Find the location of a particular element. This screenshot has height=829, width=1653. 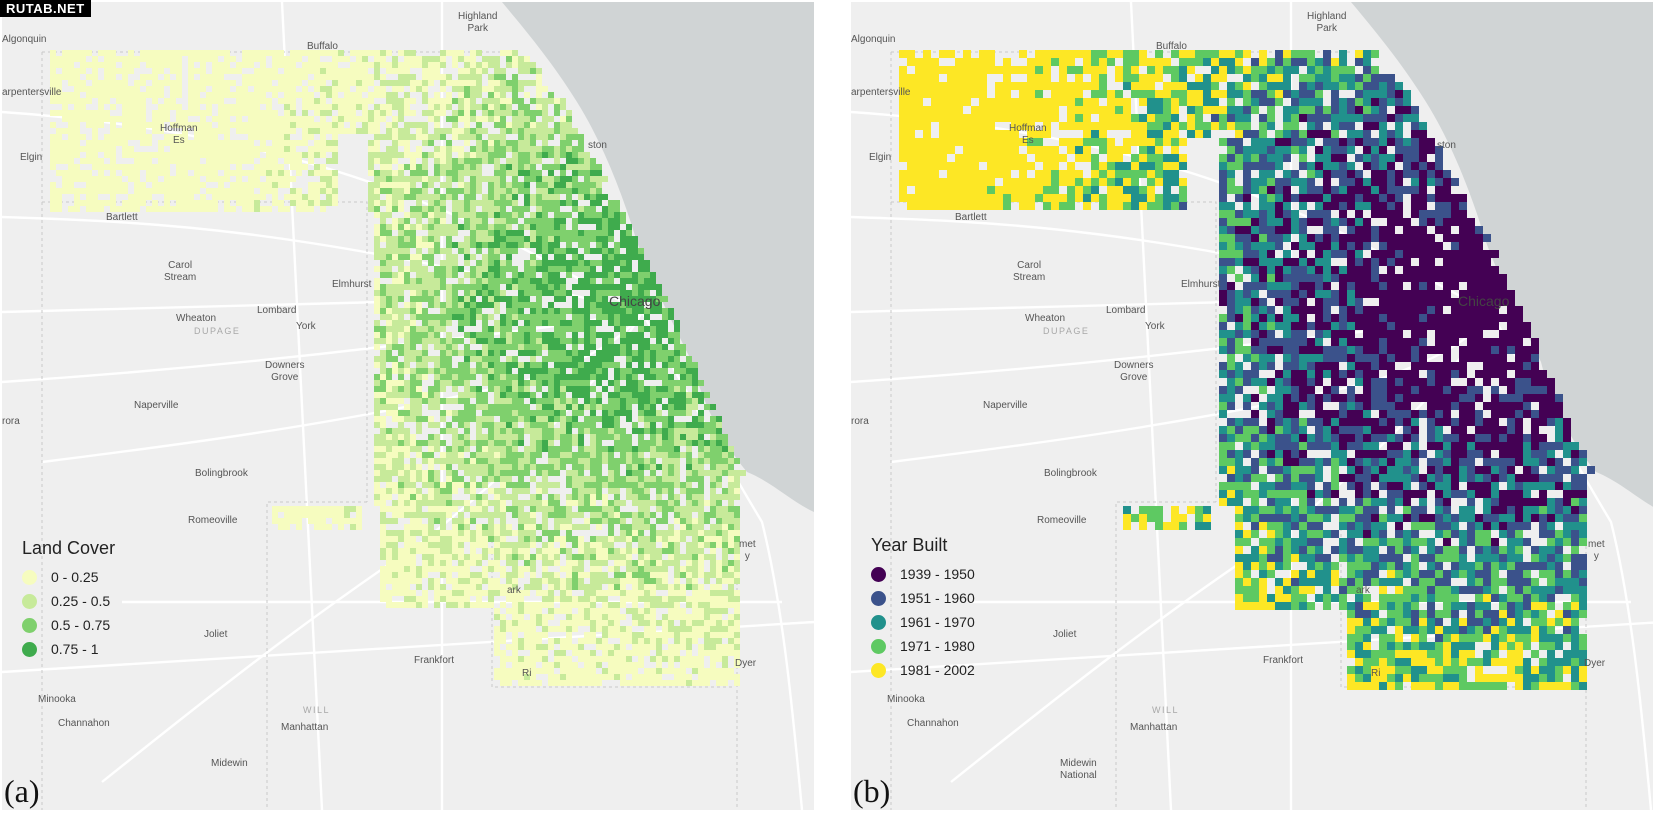

legend-item: 0.75 - 1 is located at coordinates (68, 649).